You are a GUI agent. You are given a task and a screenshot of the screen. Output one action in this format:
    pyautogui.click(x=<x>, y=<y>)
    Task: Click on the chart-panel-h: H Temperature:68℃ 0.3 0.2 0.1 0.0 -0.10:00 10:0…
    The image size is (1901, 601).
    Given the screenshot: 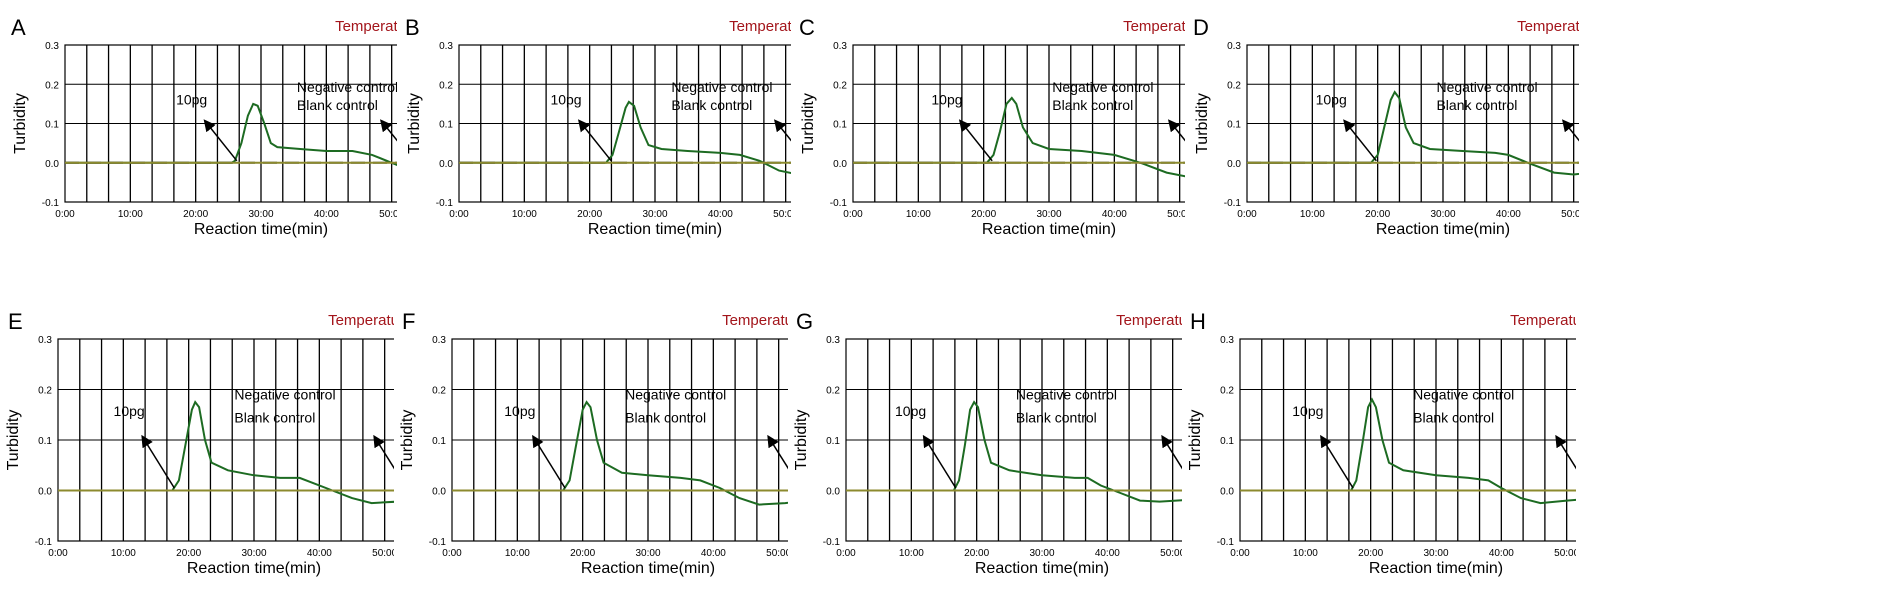 What is the action you would take?
    pyautogui.click(x=1381, y=443)
    